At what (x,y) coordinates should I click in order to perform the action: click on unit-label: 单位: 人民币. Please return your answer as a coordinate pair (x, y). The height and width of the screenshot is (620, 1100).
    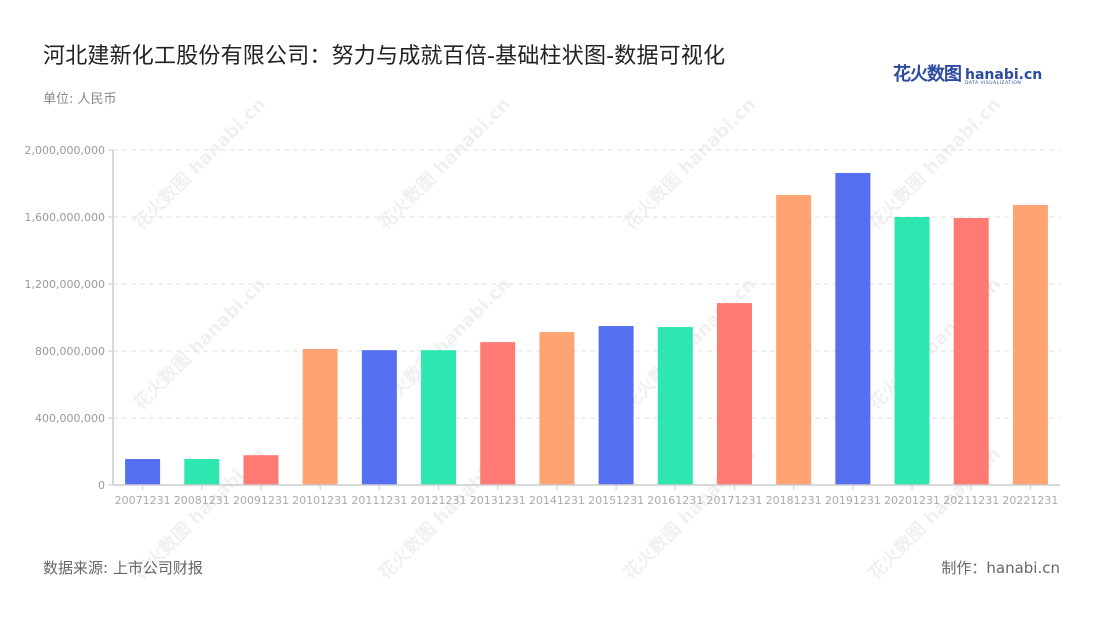
    Looking at the image, I should click on (80, 99).